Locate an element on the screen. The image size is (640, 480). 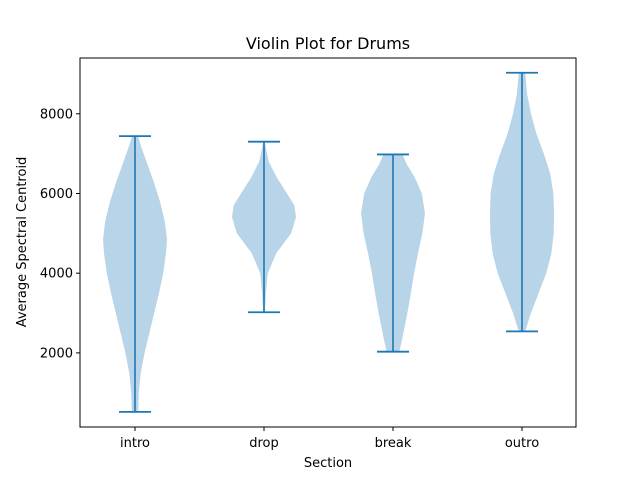
y-tick-label-6000: 6000 is located at coordinates (56, 194).